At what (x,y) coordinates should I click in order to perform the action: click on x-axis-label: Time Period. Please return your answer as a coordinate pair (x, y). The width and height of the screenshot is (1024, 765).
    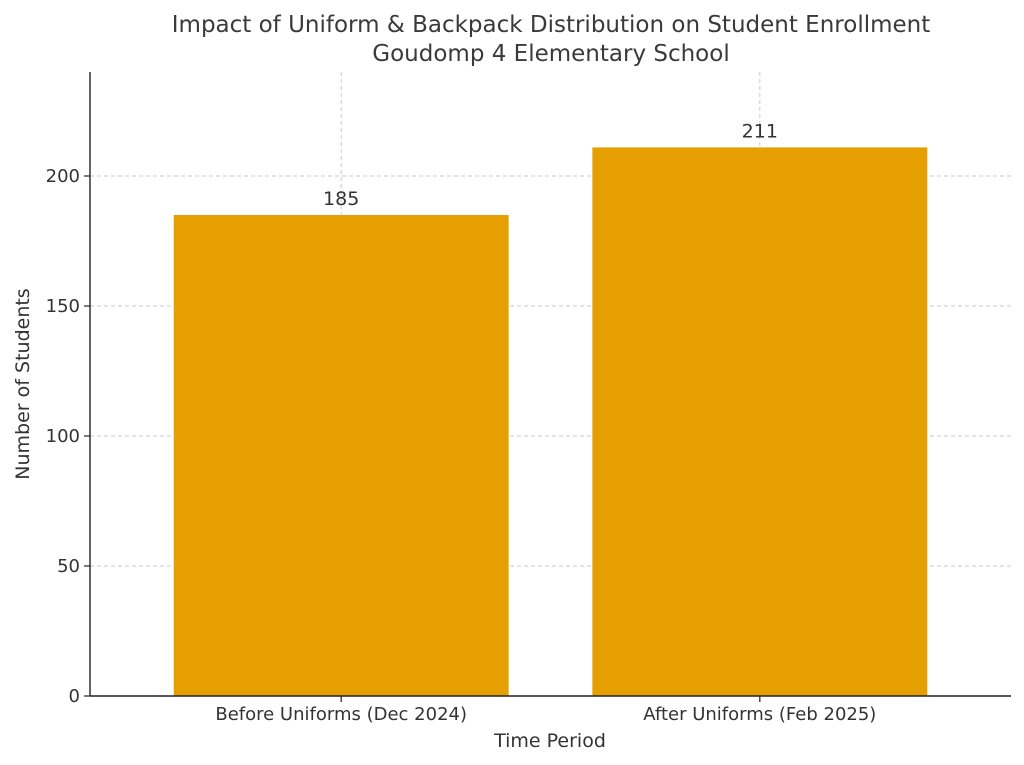
    Looking at the image, I should click on (549, 741).